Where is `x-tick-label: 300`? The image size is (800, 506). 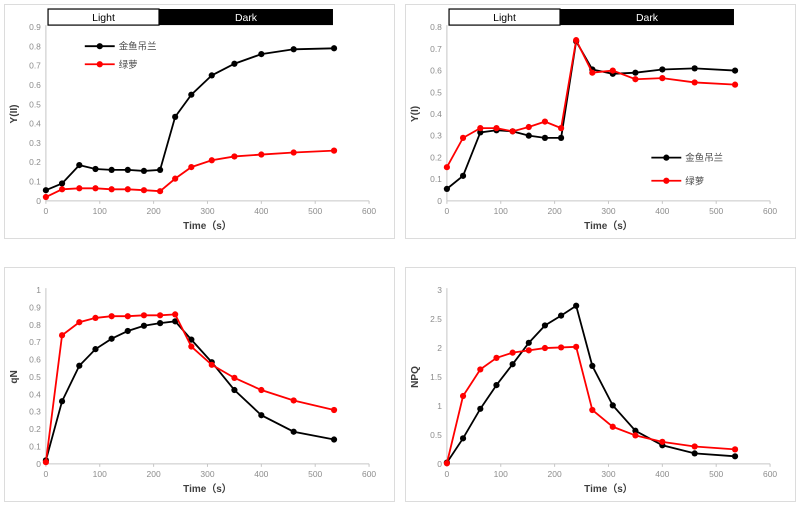
x-tick-label: 300 is located at coordinates (207, 474).